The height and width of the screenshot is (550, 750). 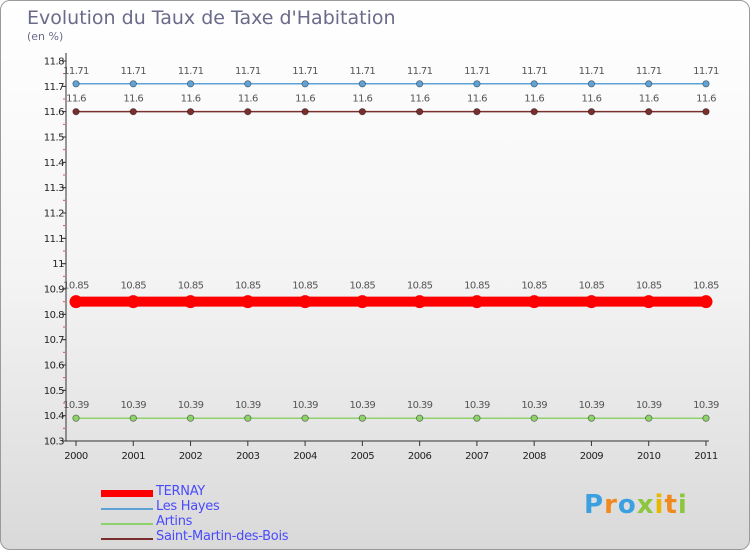 I want to click on y-tick-label: 10.5, so click(x=54, y=391).